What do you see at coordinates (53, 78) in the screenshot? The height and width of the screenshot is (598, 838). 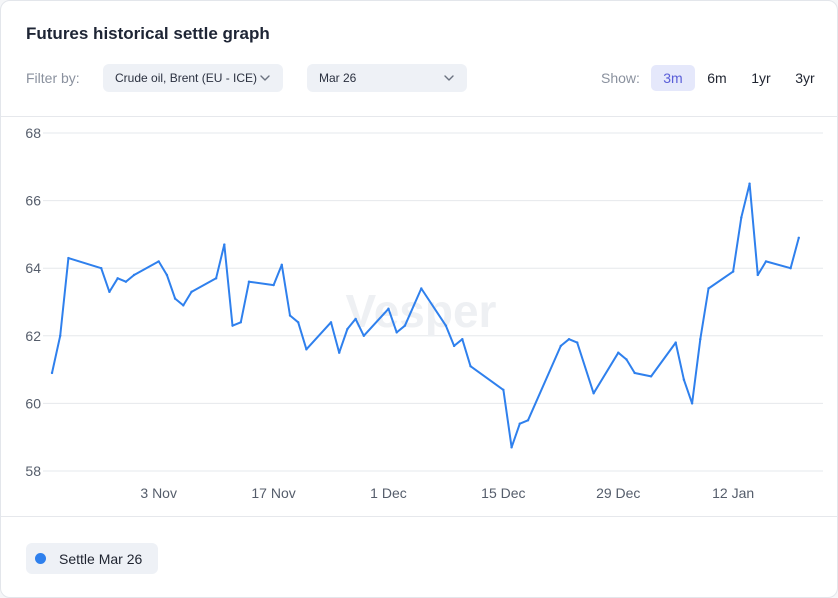 I see `filter-label: Filter by:` at bounding box center [53, 78].